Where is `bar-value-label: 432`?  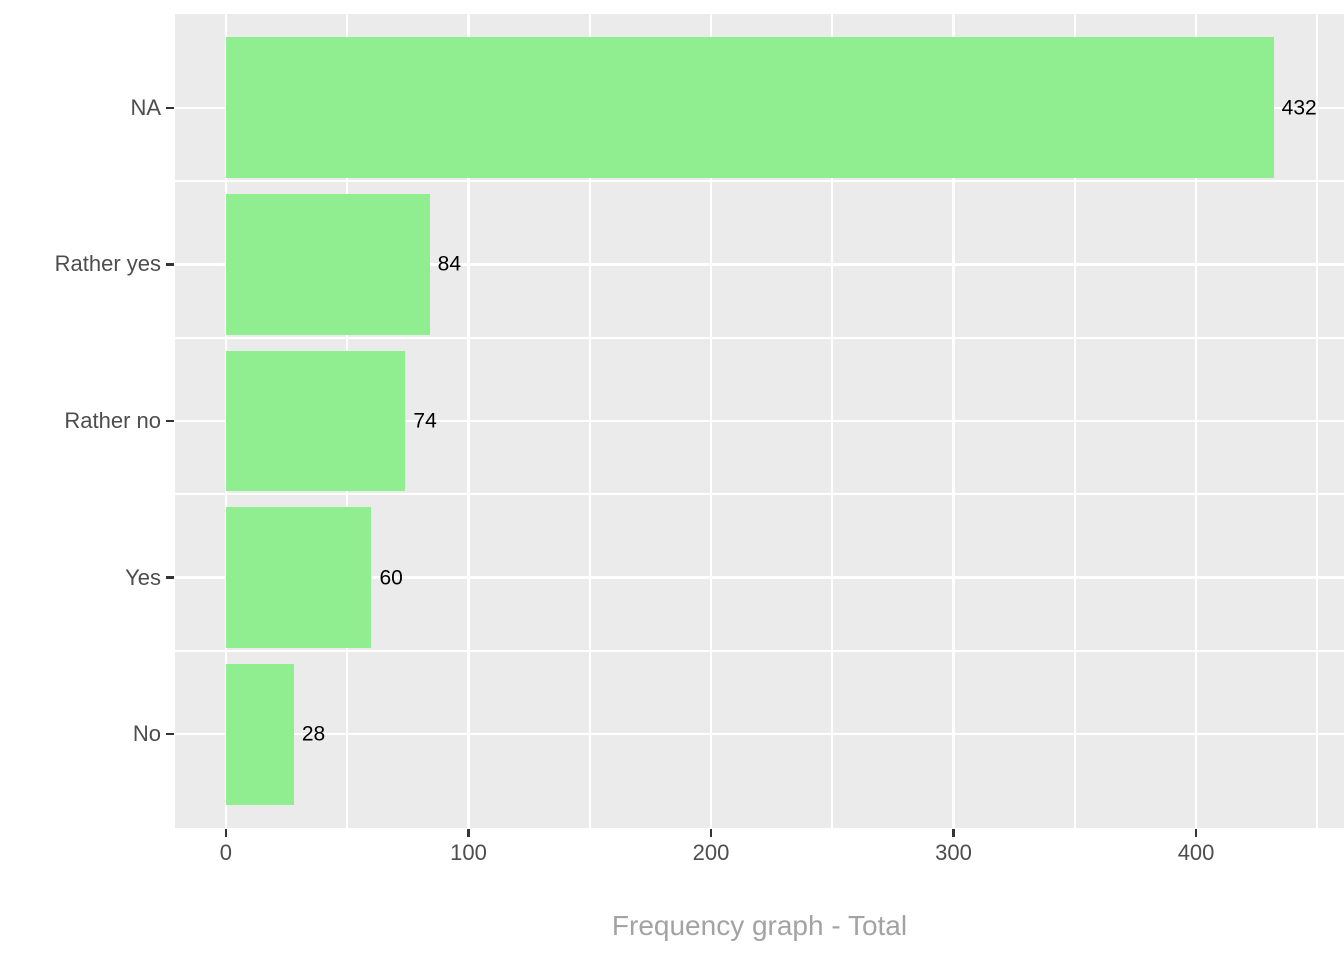
bar-value-label: 432 is located at coordinates (1299, 108).